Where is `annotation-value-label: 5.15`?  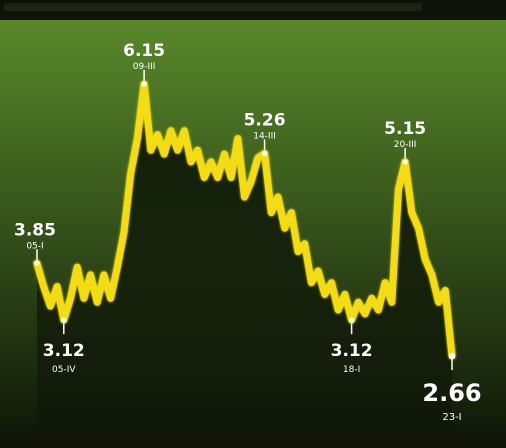
annotation-value-label: 5.15 is located at coordinates (405, 129).